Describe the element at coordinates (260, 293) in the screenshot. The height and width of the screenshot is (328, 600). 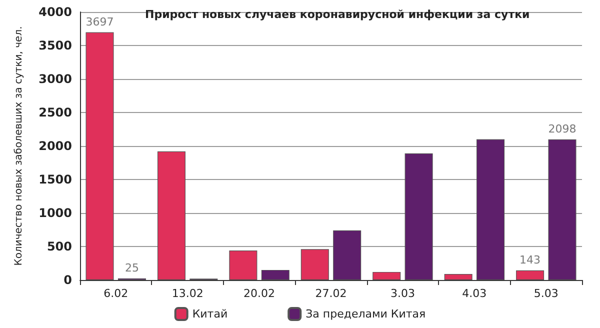
I see `x-tick-label: 20.02` at that location.